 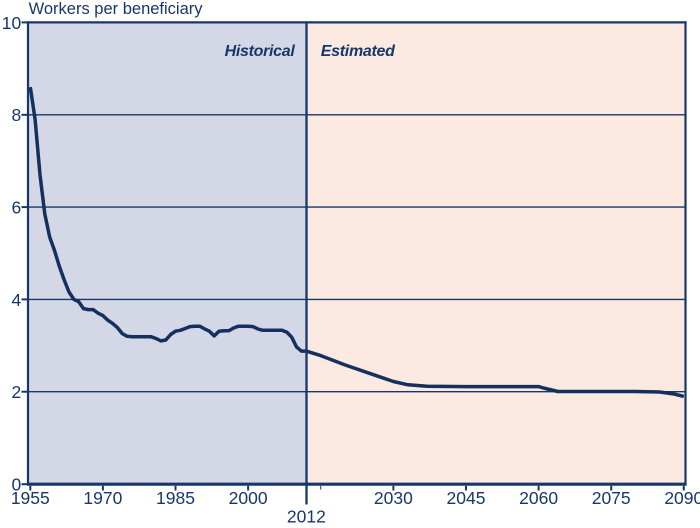 I want to click on svg-text: Historical, so click(x=260, y=51).